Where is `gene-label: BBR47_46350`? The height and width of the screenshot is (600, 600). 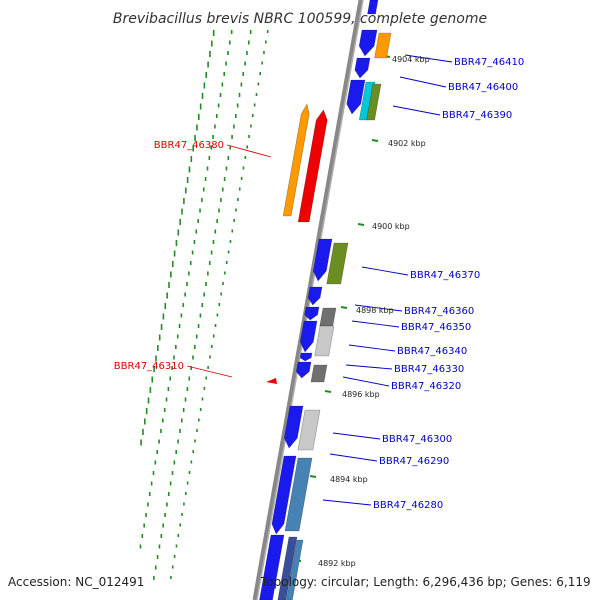 gene-label: BBR47_46350 is located at coordinates (436, 327).